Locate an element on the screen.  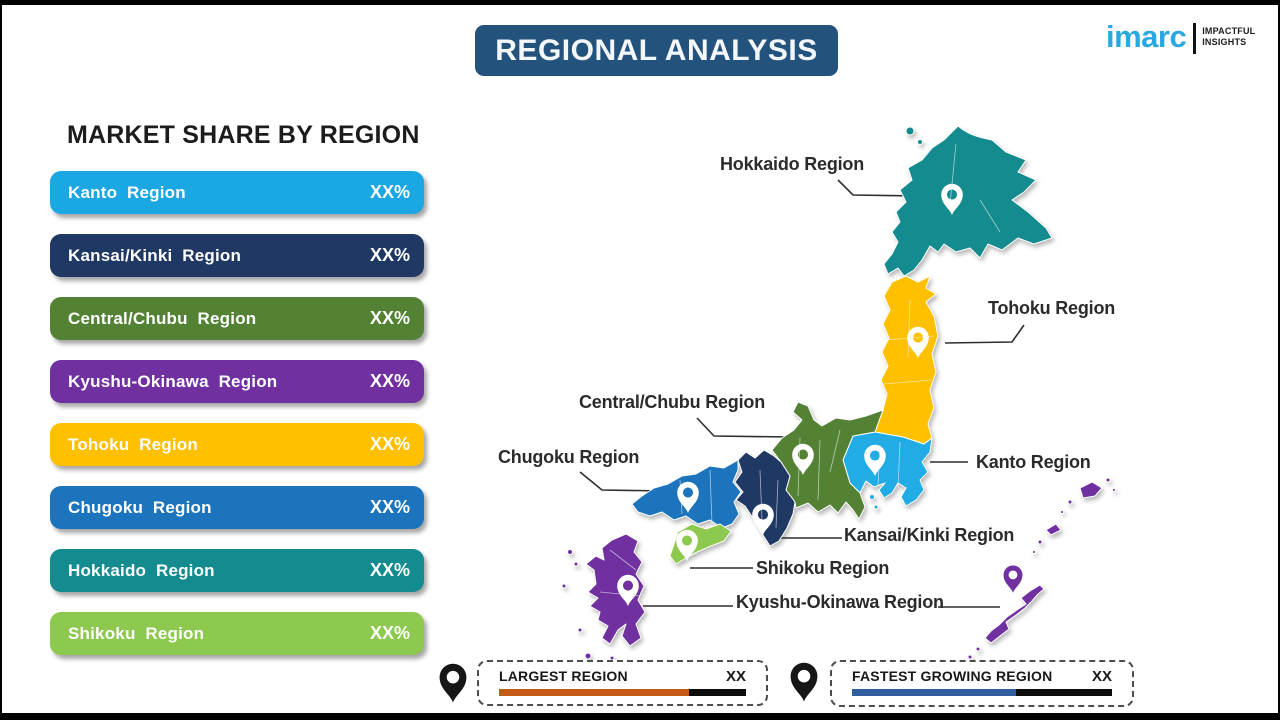
page-title-banner: REGIONAL ANALYSIS is located at coordinates (656, 50).